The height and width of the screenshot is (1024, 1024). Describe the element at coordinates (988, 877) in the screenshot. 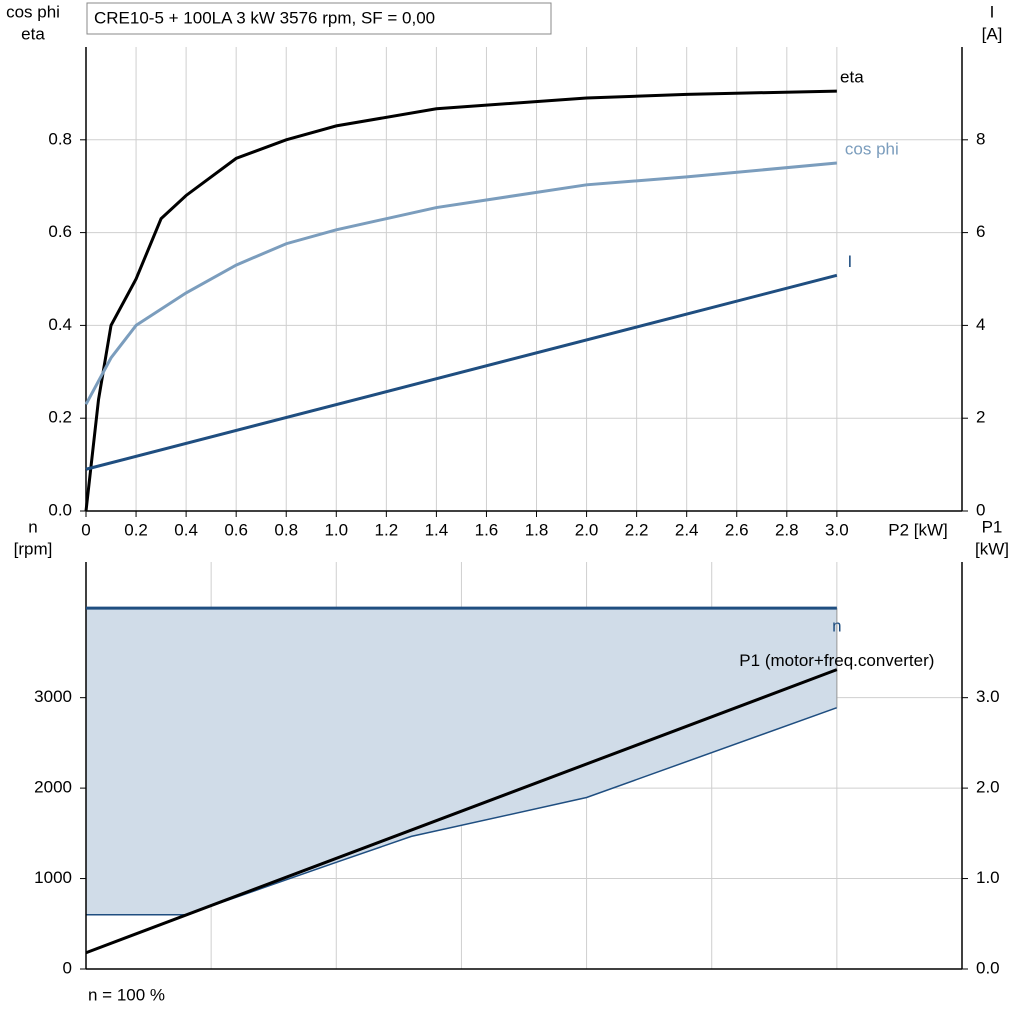

I see `y2-tick-label: 1.0` at that location.